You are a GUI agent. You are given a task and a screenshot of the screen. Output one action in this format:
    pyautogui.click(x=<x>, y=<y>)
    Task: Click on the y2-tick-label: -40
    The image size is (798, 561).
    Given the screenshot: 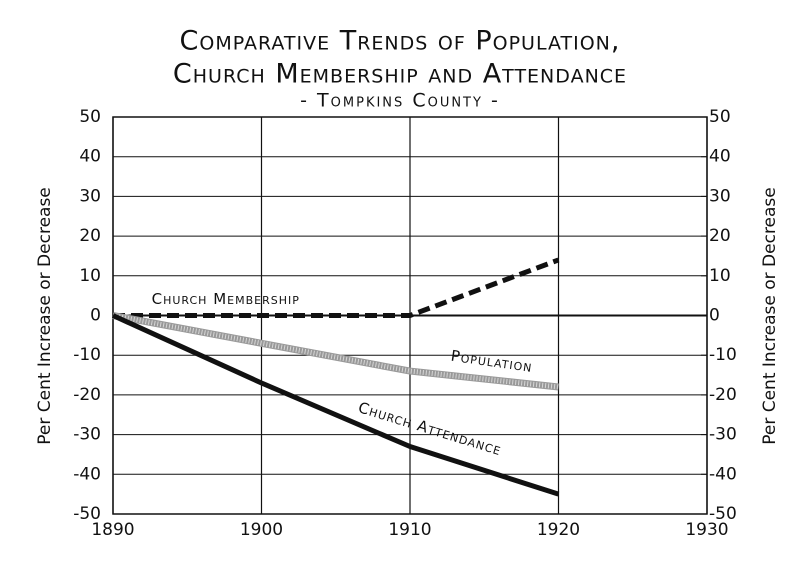 What is the action you would take?
    pyautogui.click(x=723, y=474)
    